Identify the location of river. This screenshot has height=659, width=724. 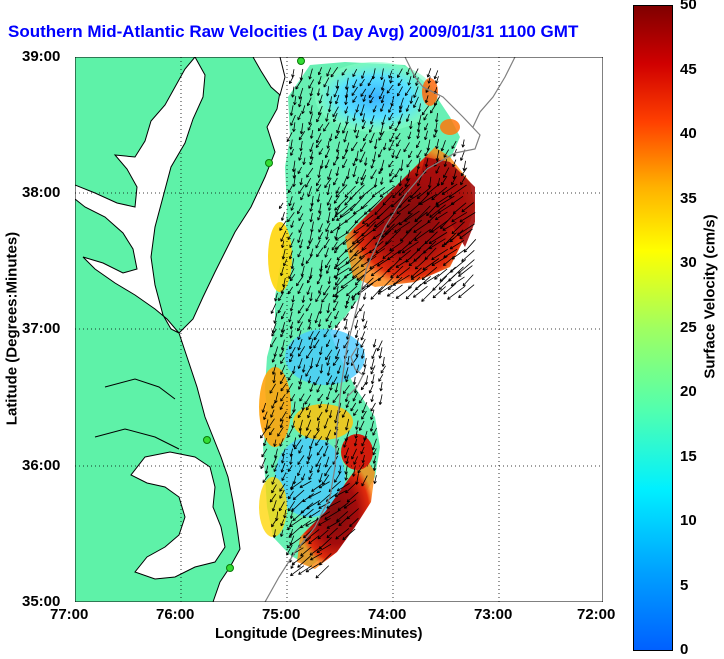
(140, 389).